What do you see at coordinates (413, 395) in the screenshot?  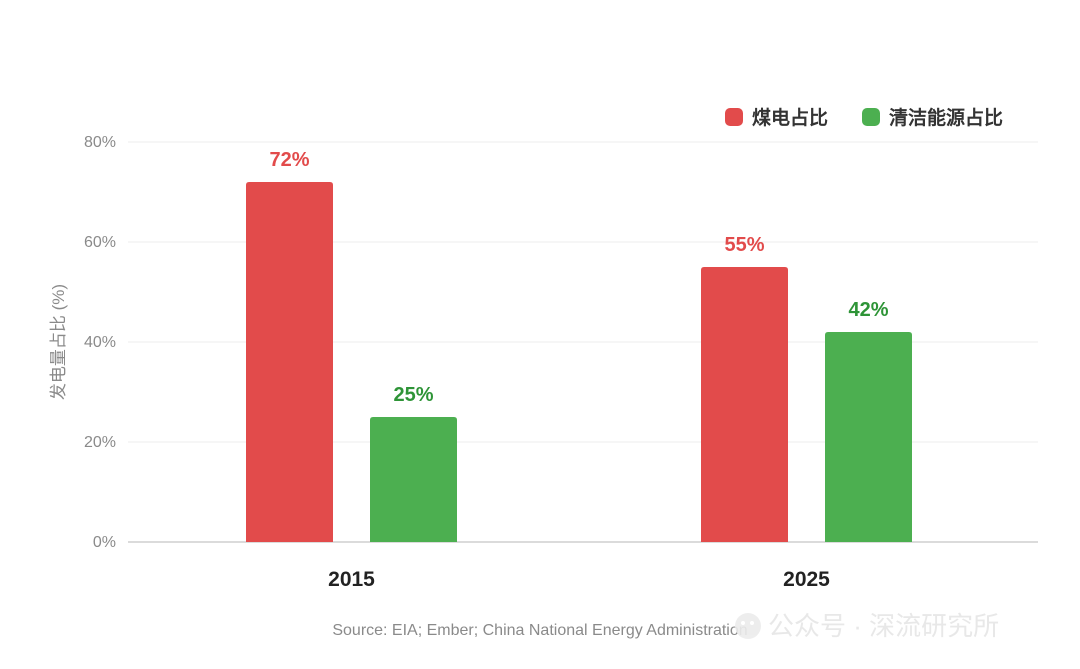 I see `bar-value-label: 25%` at bounding box center [413, 395].